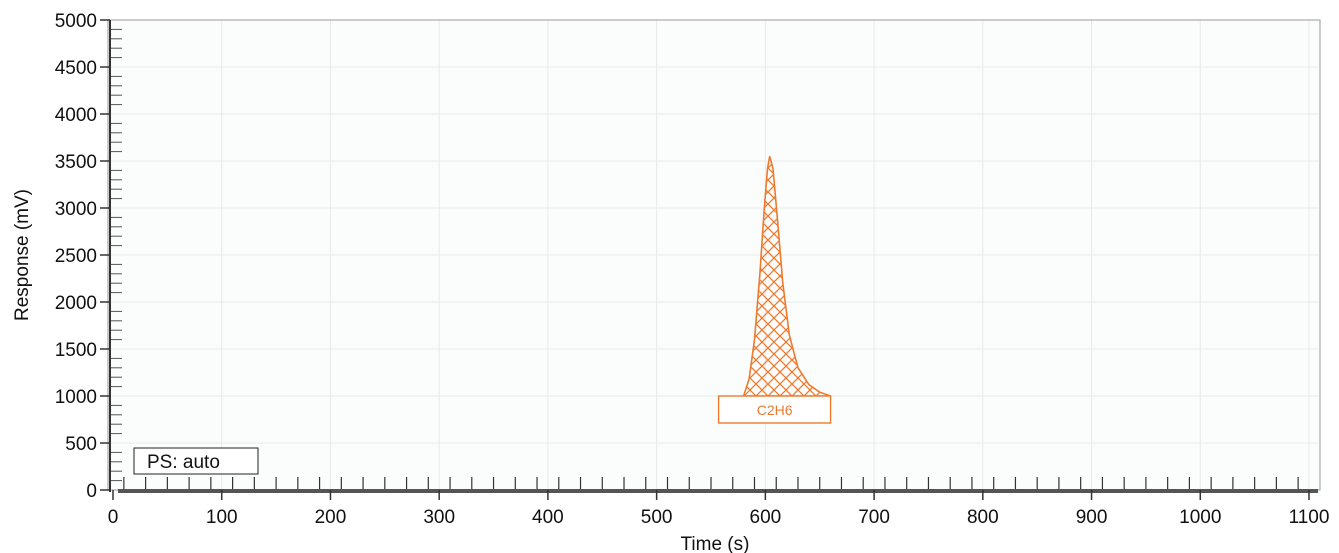  Describe the element at coordinates (439, 517) in the screenshot. I see `x-tick-label: 300` at that location.